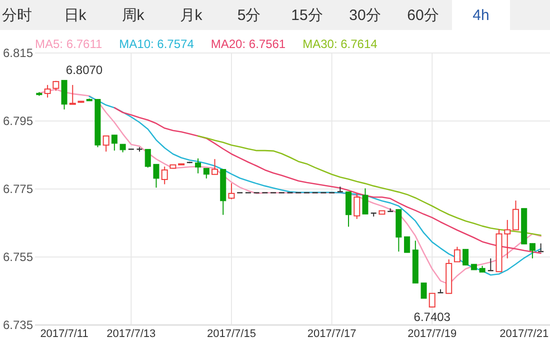 This screenshot has height=341, width=550. I want to click on x-tick-label: 2017/7/21, so click(524, 334).